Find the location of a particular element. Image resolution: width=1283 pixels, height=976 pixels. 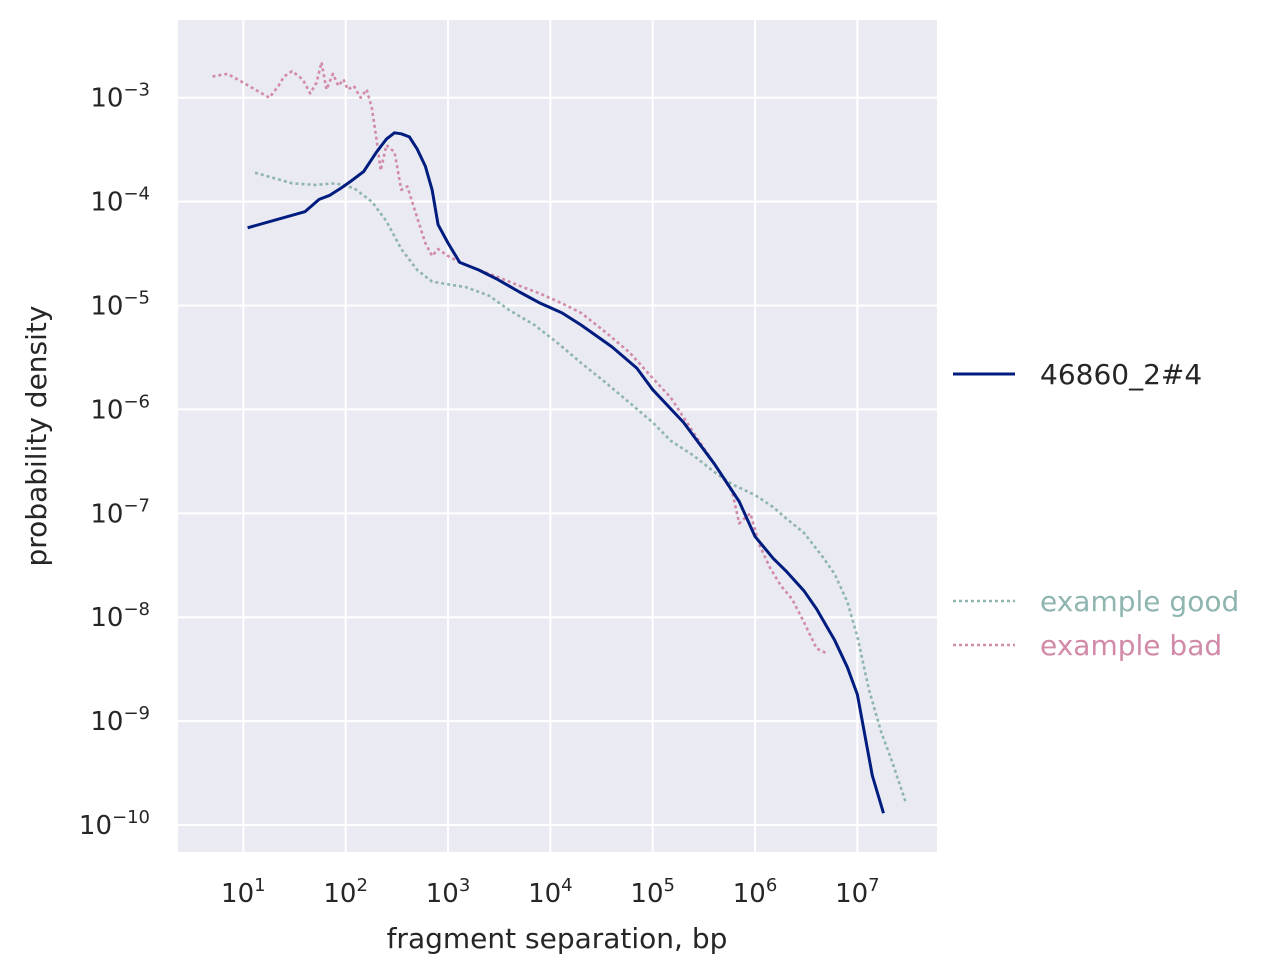

legend-entry: example good is located at coordinates (1096, 601).